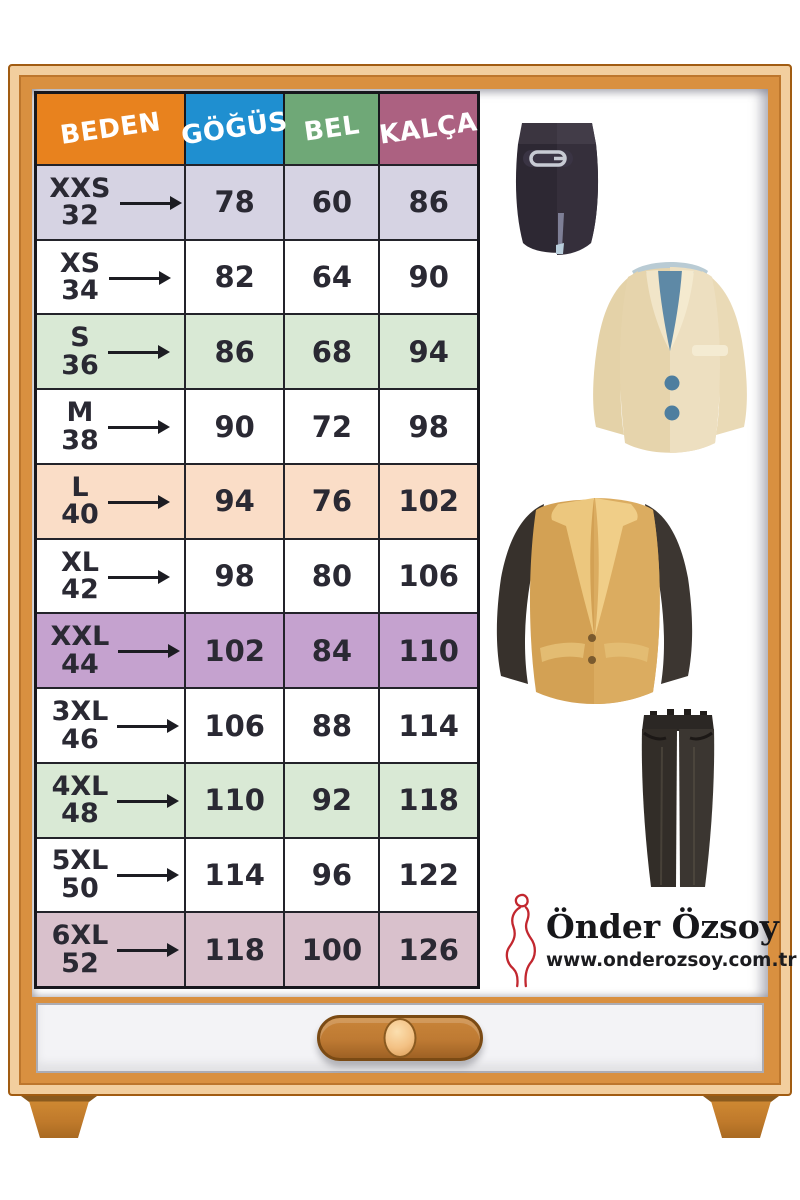 The image size is (800, 1200). Describe the element at coordinates (557, 189) in the screenshot. I see `skirt-icon` at that location.